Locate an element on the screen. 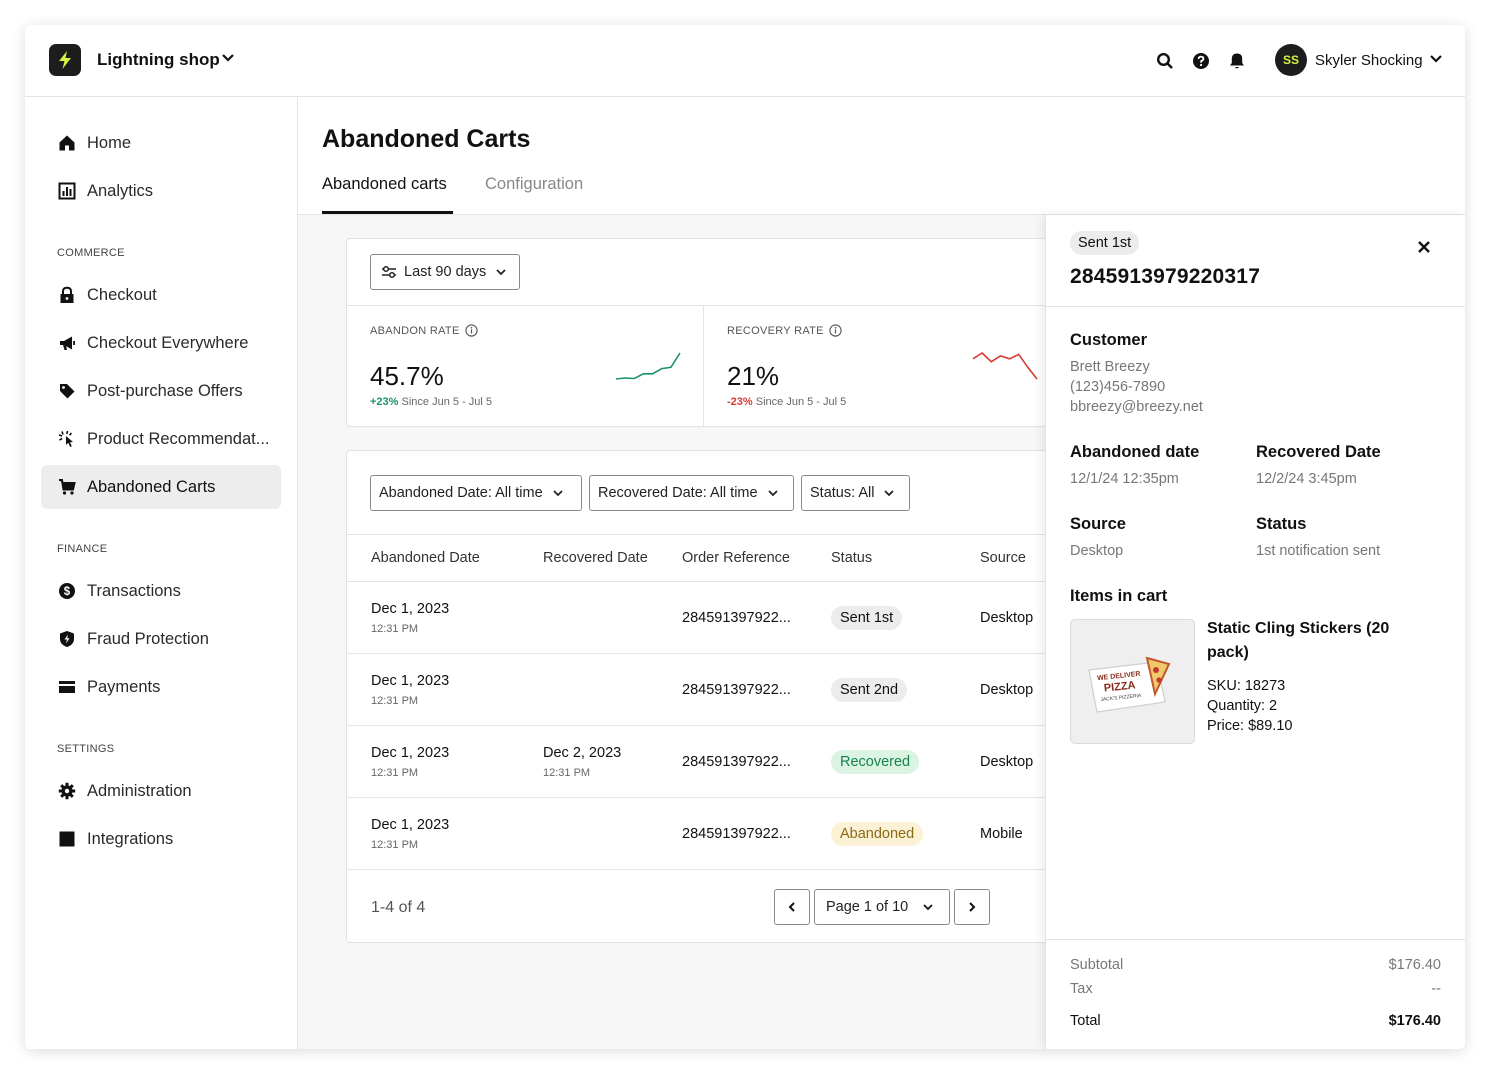 The image size is (1490, 1074). tax-value: -- is located at coordinates (1436, 989).